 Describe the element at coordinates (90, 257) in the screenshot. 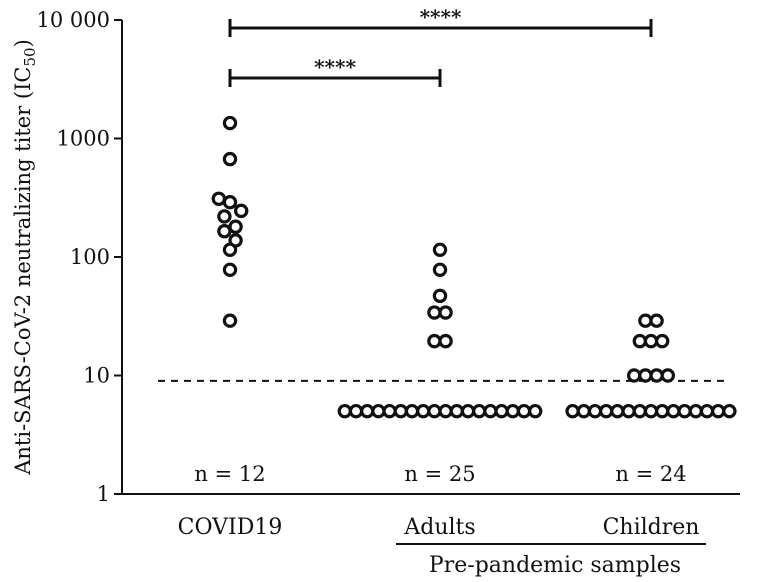

I see `y-tick-label: 100` at that location.